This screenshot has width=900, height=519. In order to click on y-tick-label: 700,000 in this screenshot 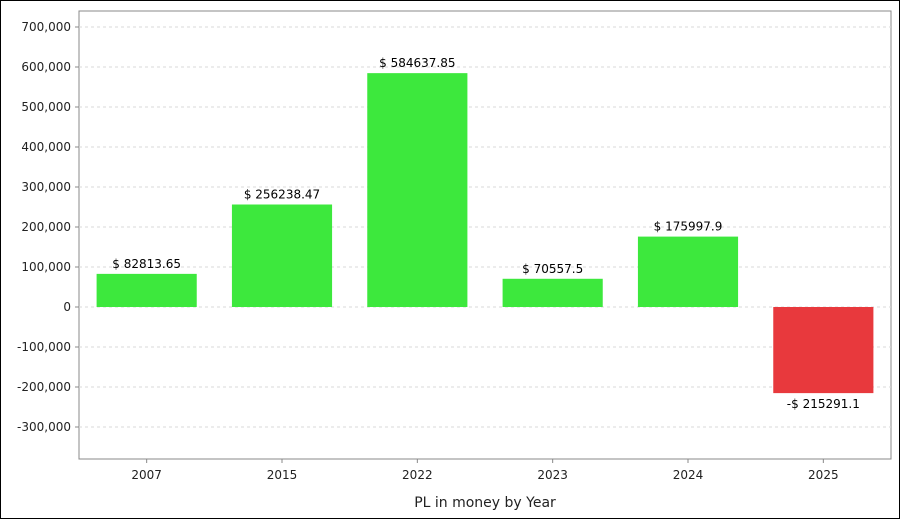, I will do `click(46, 27)`.